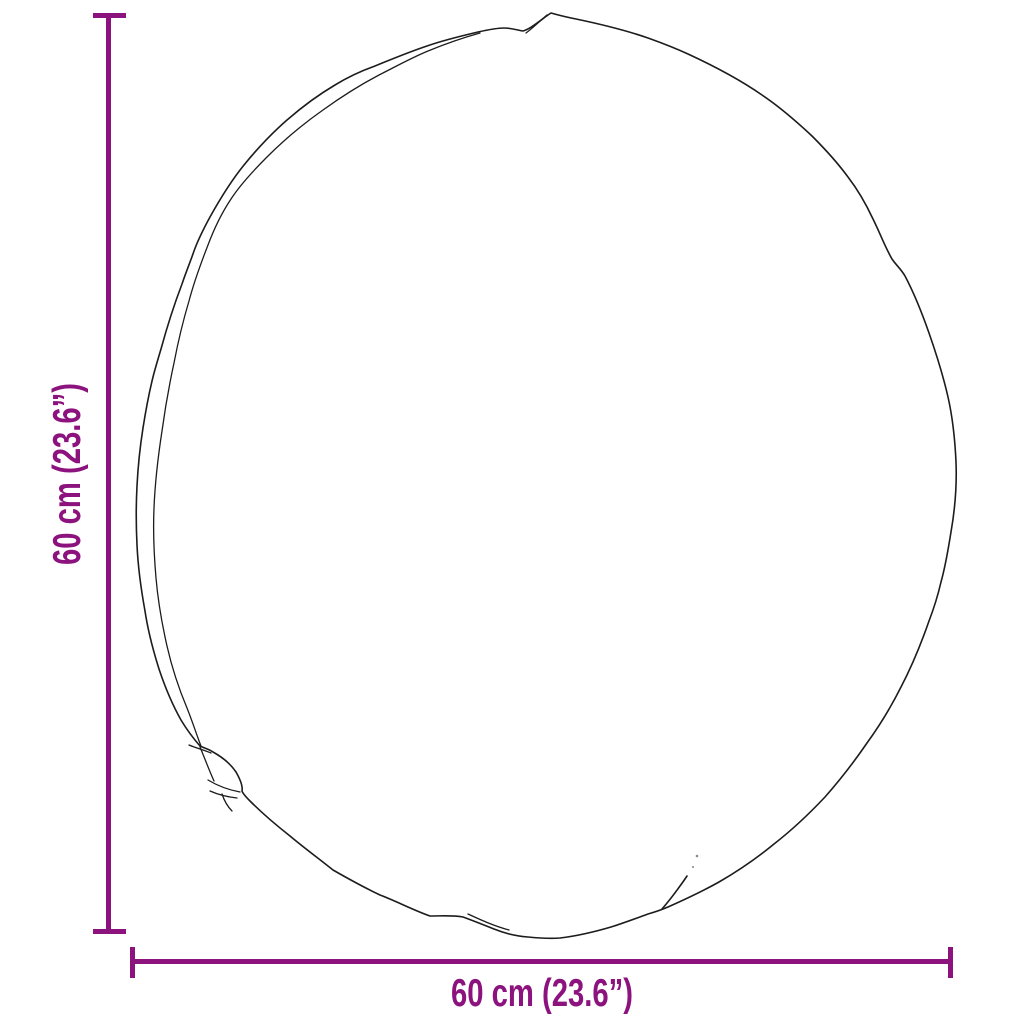 The width and height of the screenshot is (1024, 1024). What do you see at coordinates (536, 24) in the screenshot?
I see `peak-fold-line` at bounding box center [536, 24].